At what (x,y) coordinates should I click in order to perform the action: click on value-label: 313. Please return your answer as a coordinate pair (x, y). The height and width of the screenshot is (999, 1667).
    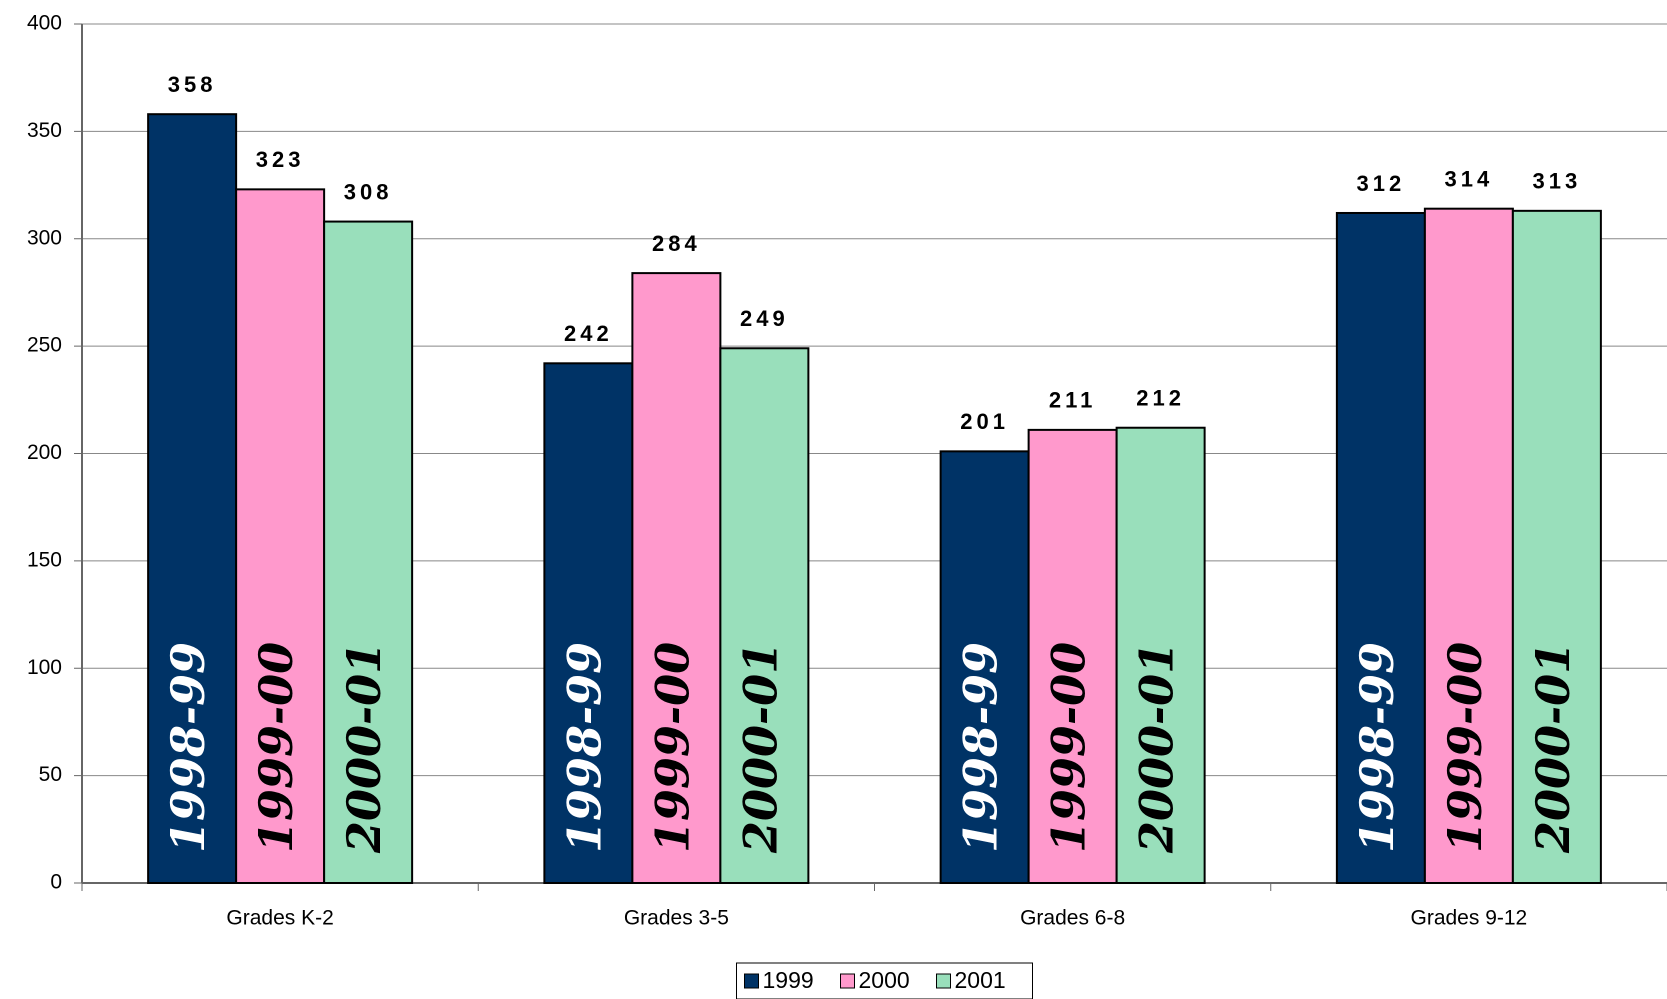
    Looking at the image, I should click on (1557, 181).